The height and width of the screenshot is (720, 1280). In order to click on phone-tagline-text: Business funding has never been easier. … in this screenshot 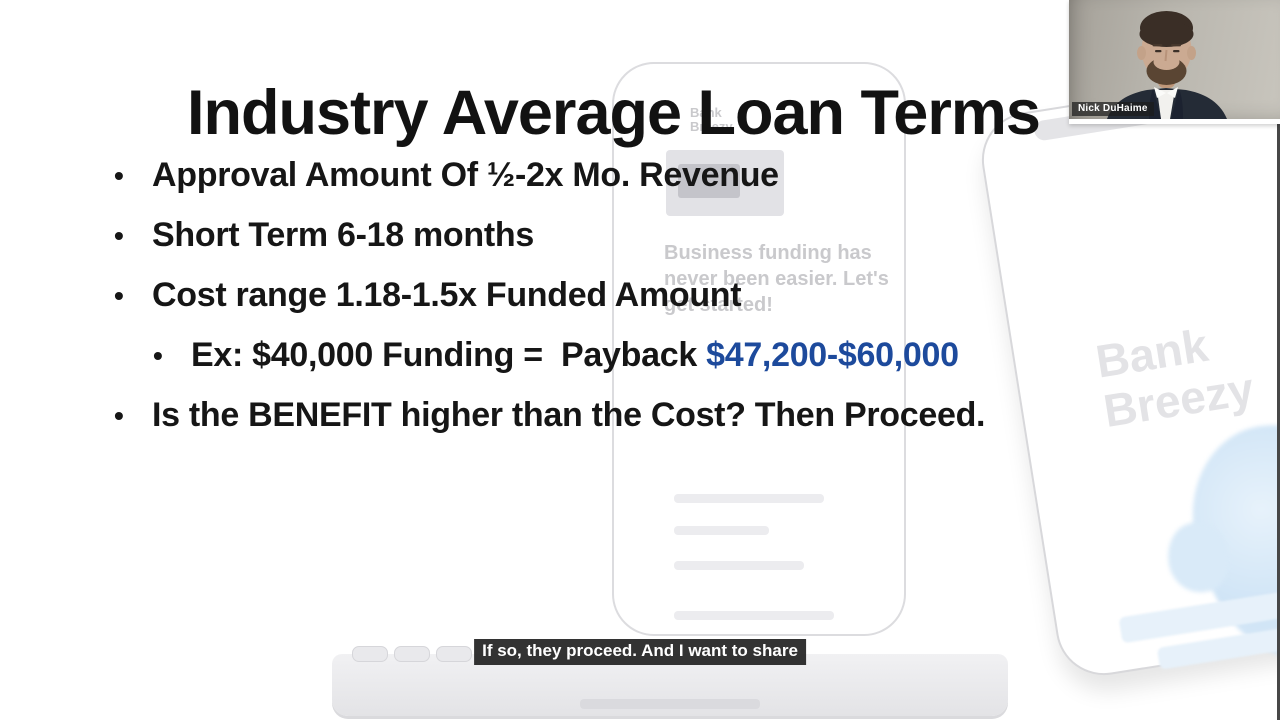, I will do `click(776, 279)`.